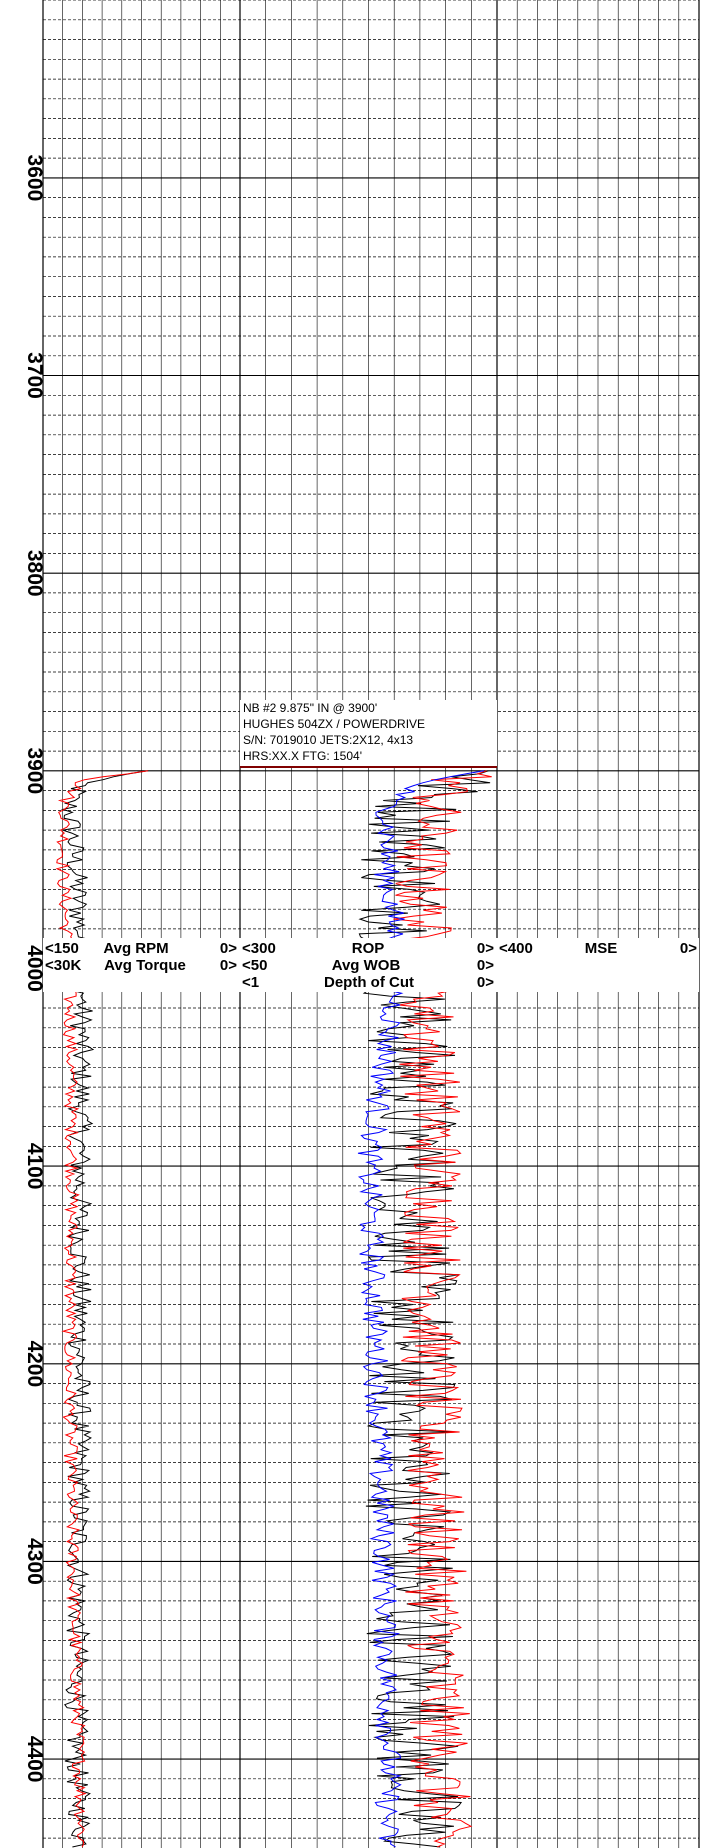 Image resolution: width=703 pixels, height=1848 pixels. What do you see at coordinates (485, 982) in the screenshot?
I see `doc-max: 0>` at bounding box center [485, 982].